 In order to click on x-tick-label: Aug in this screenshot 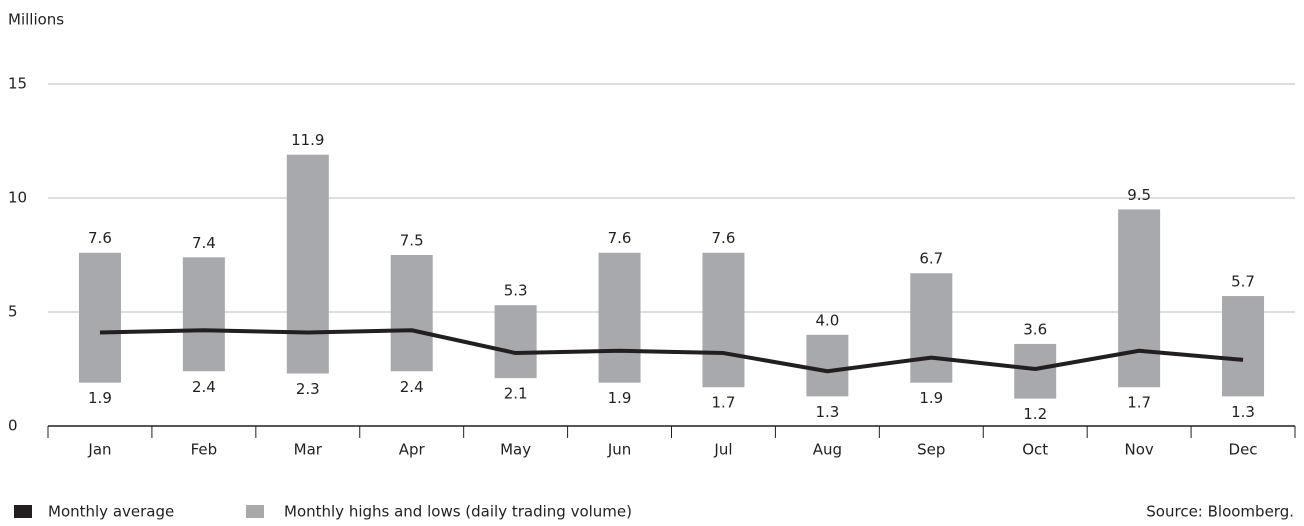, I will do `click(827, 450)`.